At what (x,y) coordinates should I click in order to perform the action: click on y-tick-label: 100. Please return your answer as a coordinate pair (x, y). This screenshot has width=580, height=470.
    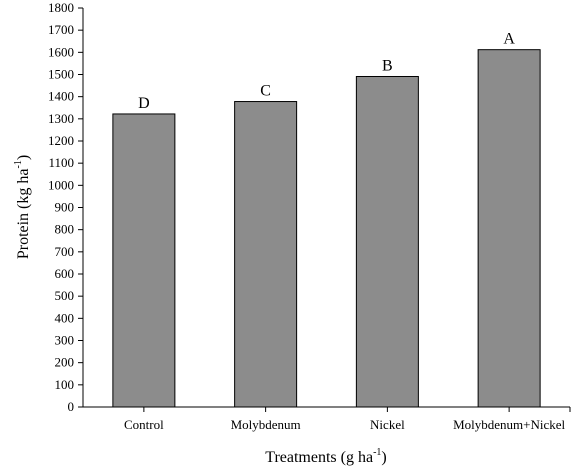
    Looking at the image, I should click on (65, 384).